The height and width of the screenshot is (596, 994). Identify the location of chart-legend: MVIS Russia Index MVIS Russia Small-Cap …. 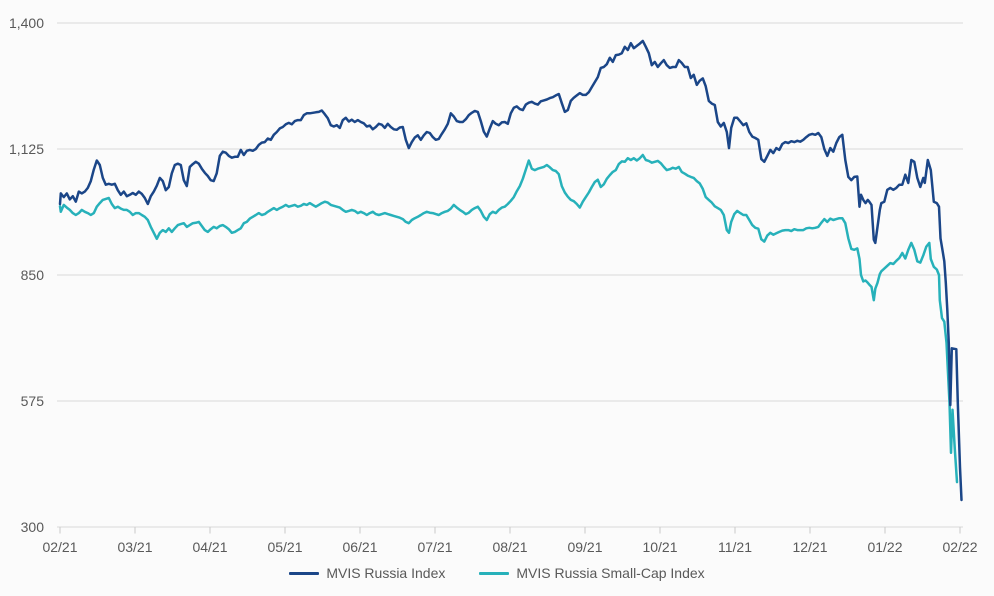
(497, 573).